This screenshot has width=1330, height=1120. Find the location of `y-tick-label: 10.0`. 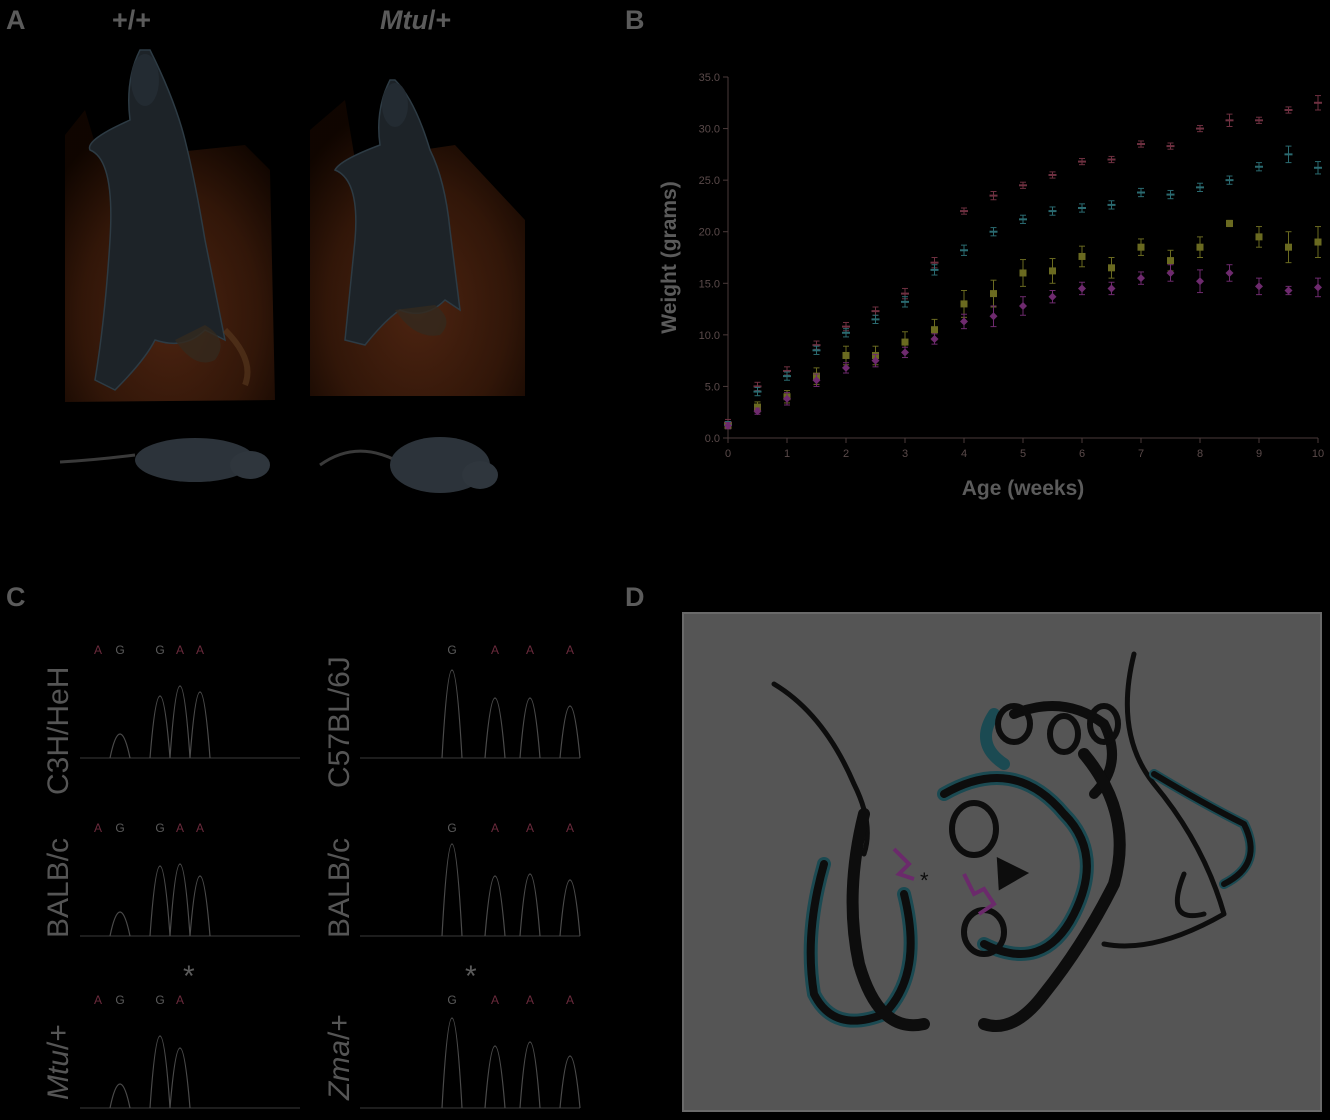

y-tick-label: 10.0 is located at coordinates (709, 336).